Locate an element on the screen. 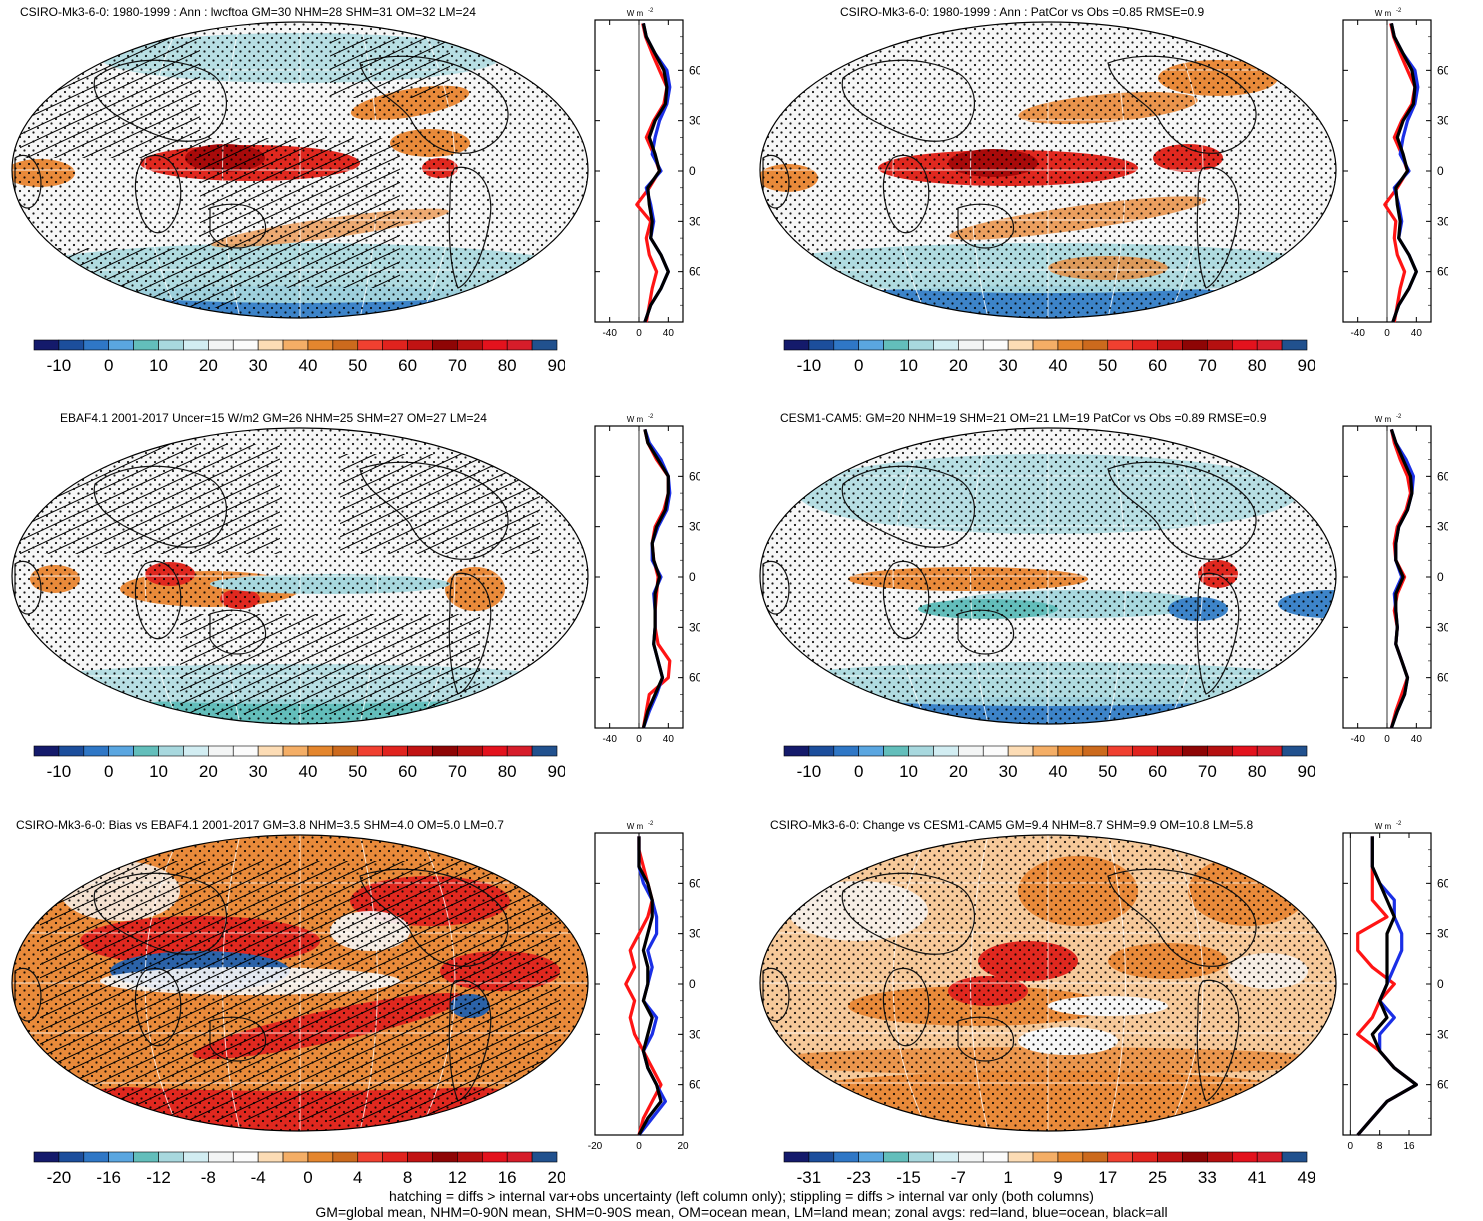 The height and width of the screenshot is (1221, 1483). panel-6-map is located at coordinates (1048, 983).